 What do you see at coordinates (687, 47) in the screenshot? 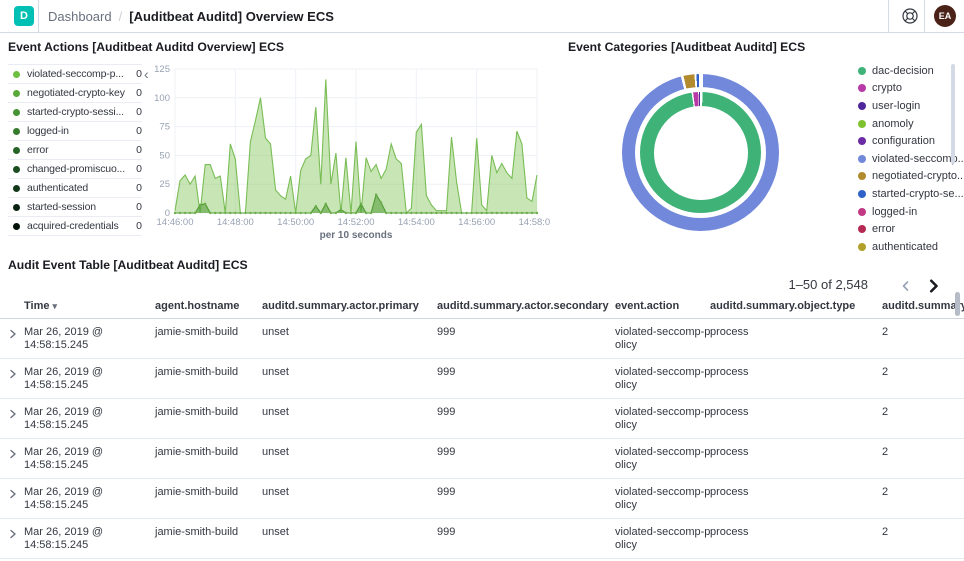
I see `event-categories-panel-title: Event Categories [Auditbeat Auditd] ECS` at bounding box center [687, 47].